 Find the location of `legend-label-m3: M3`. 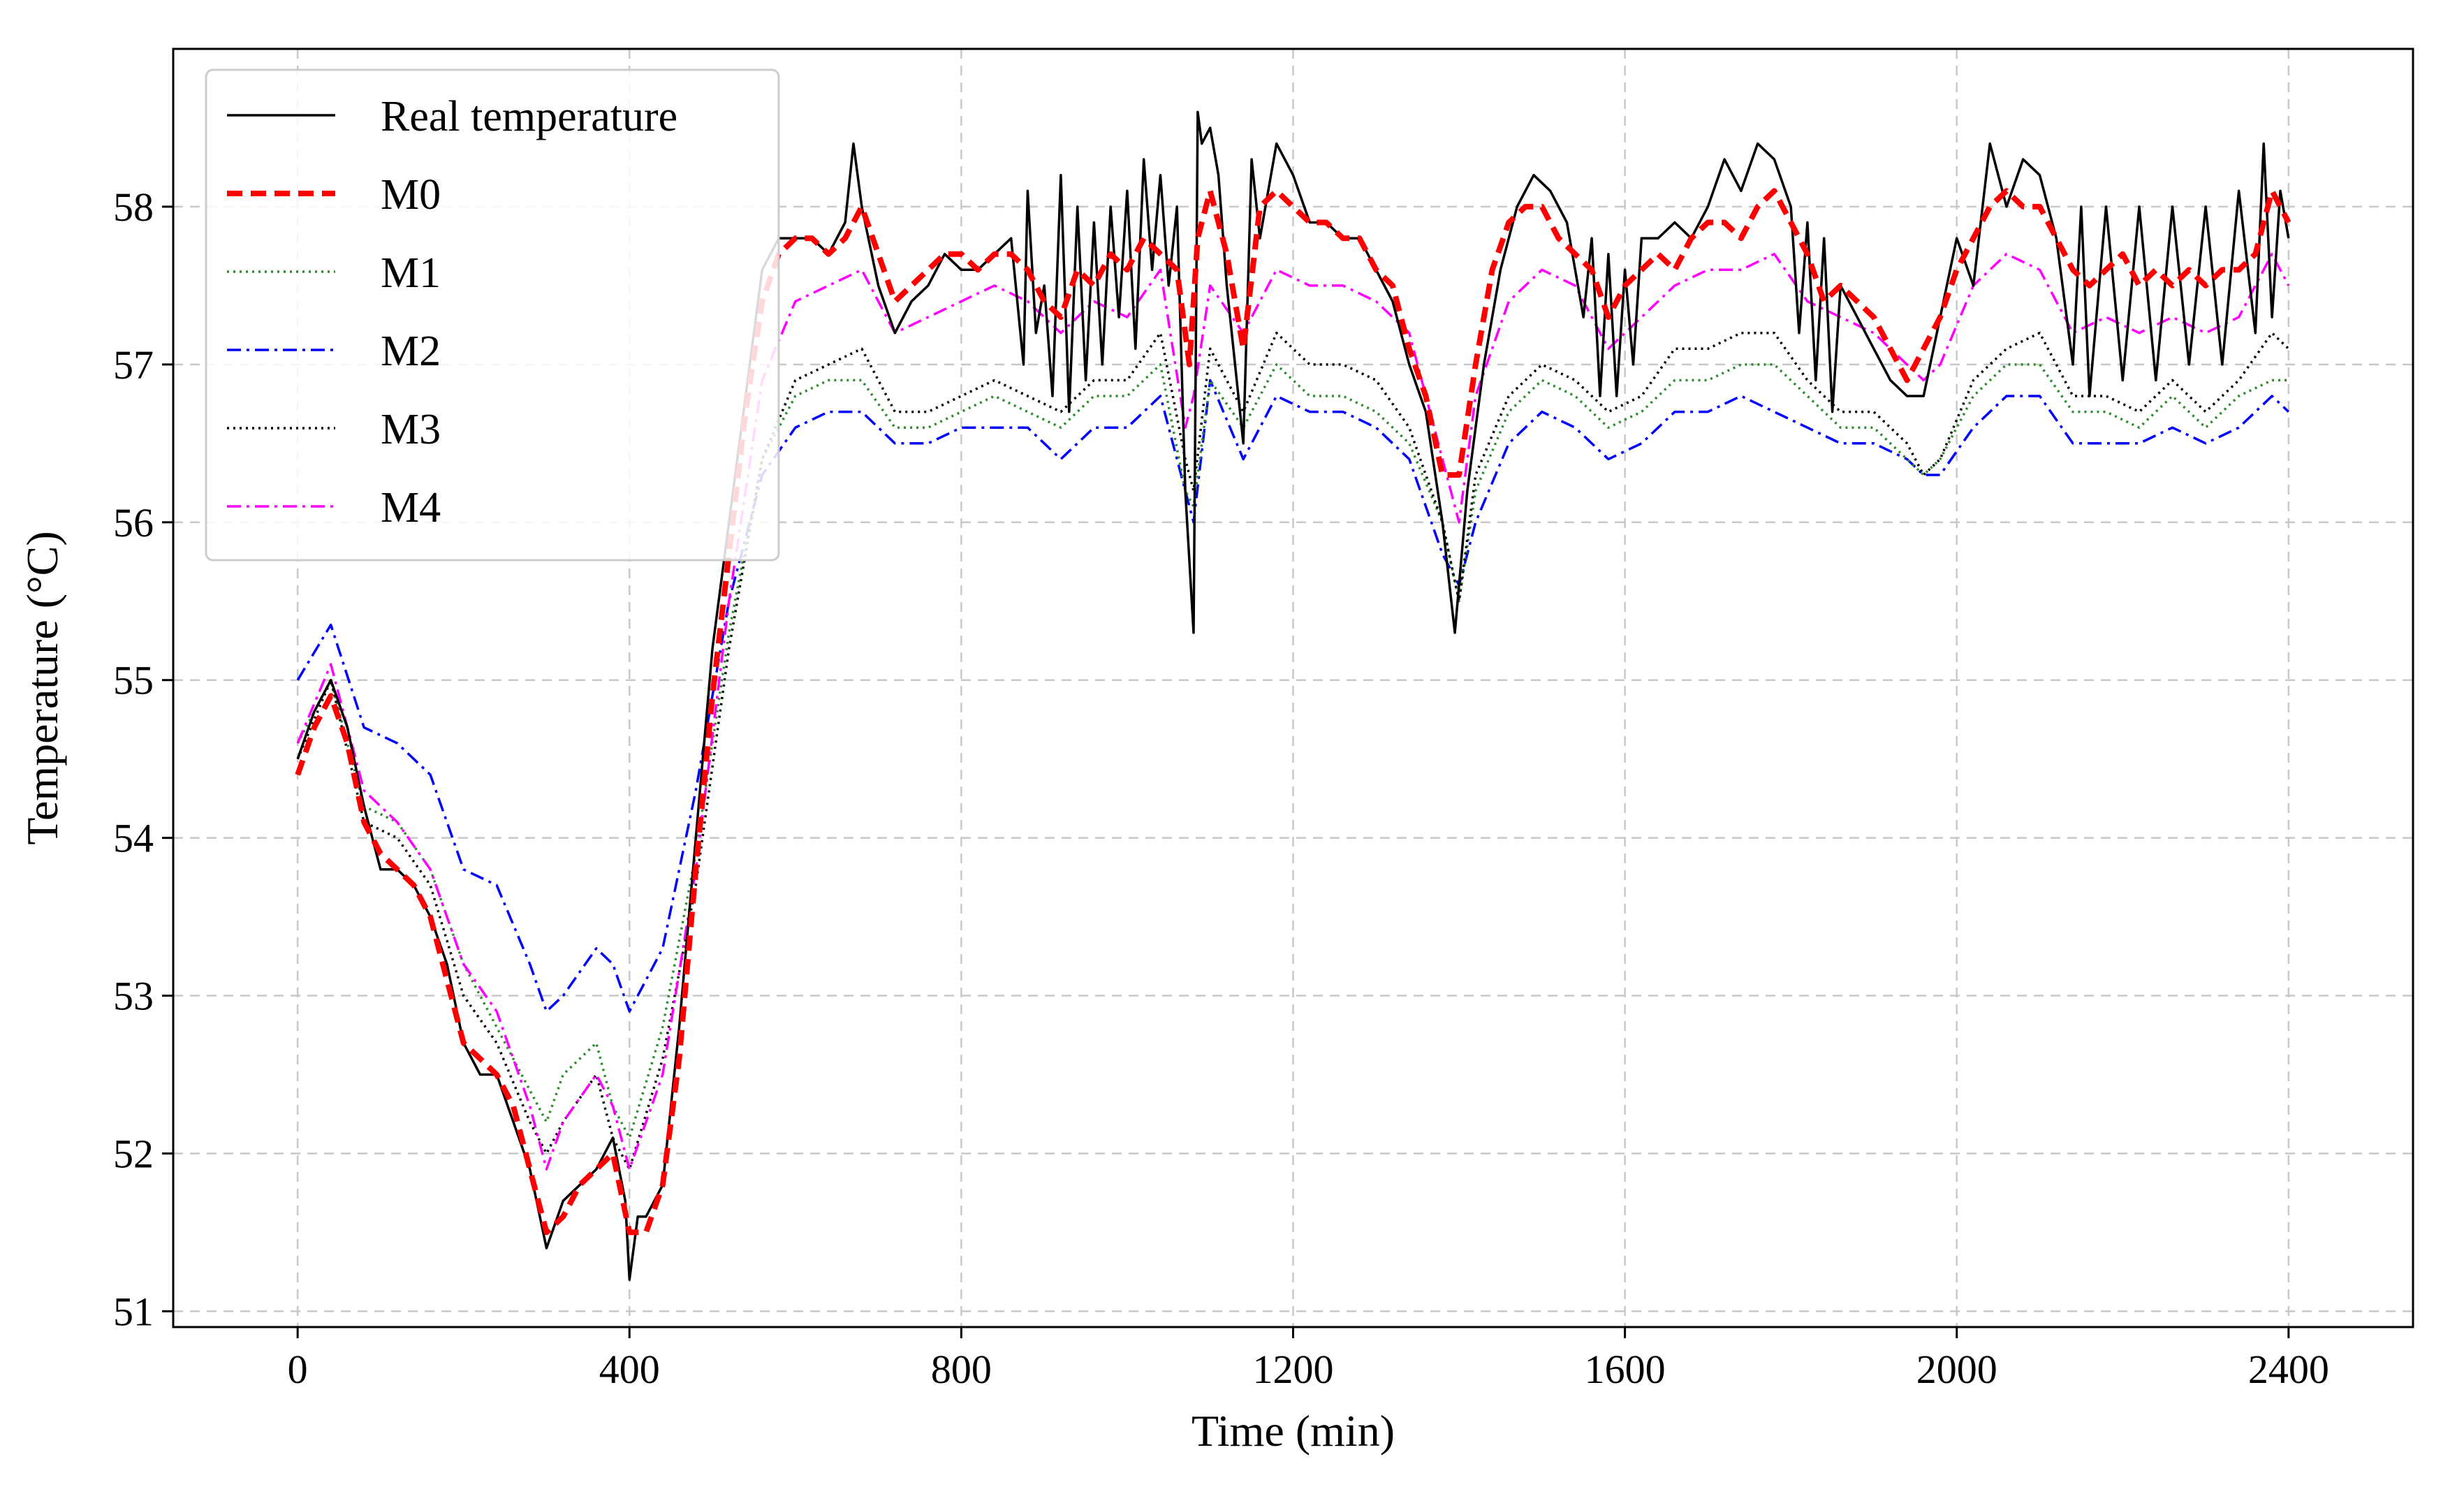

legend-label-m3: M3 is located at coordinates (411, 429).